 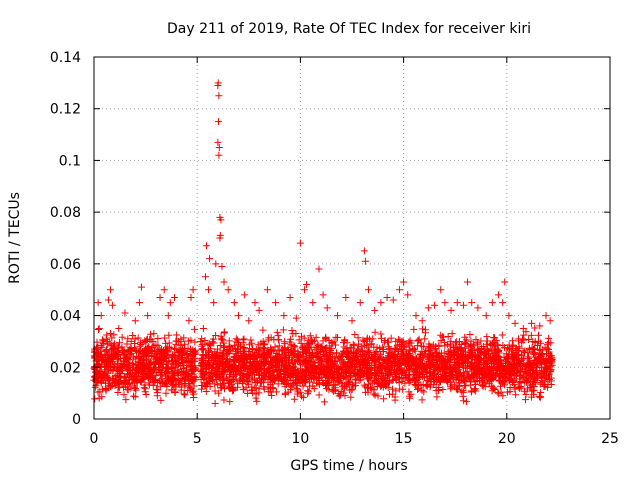 I want to click on y-tick-label: 0.08, so click(x=65, y=213).